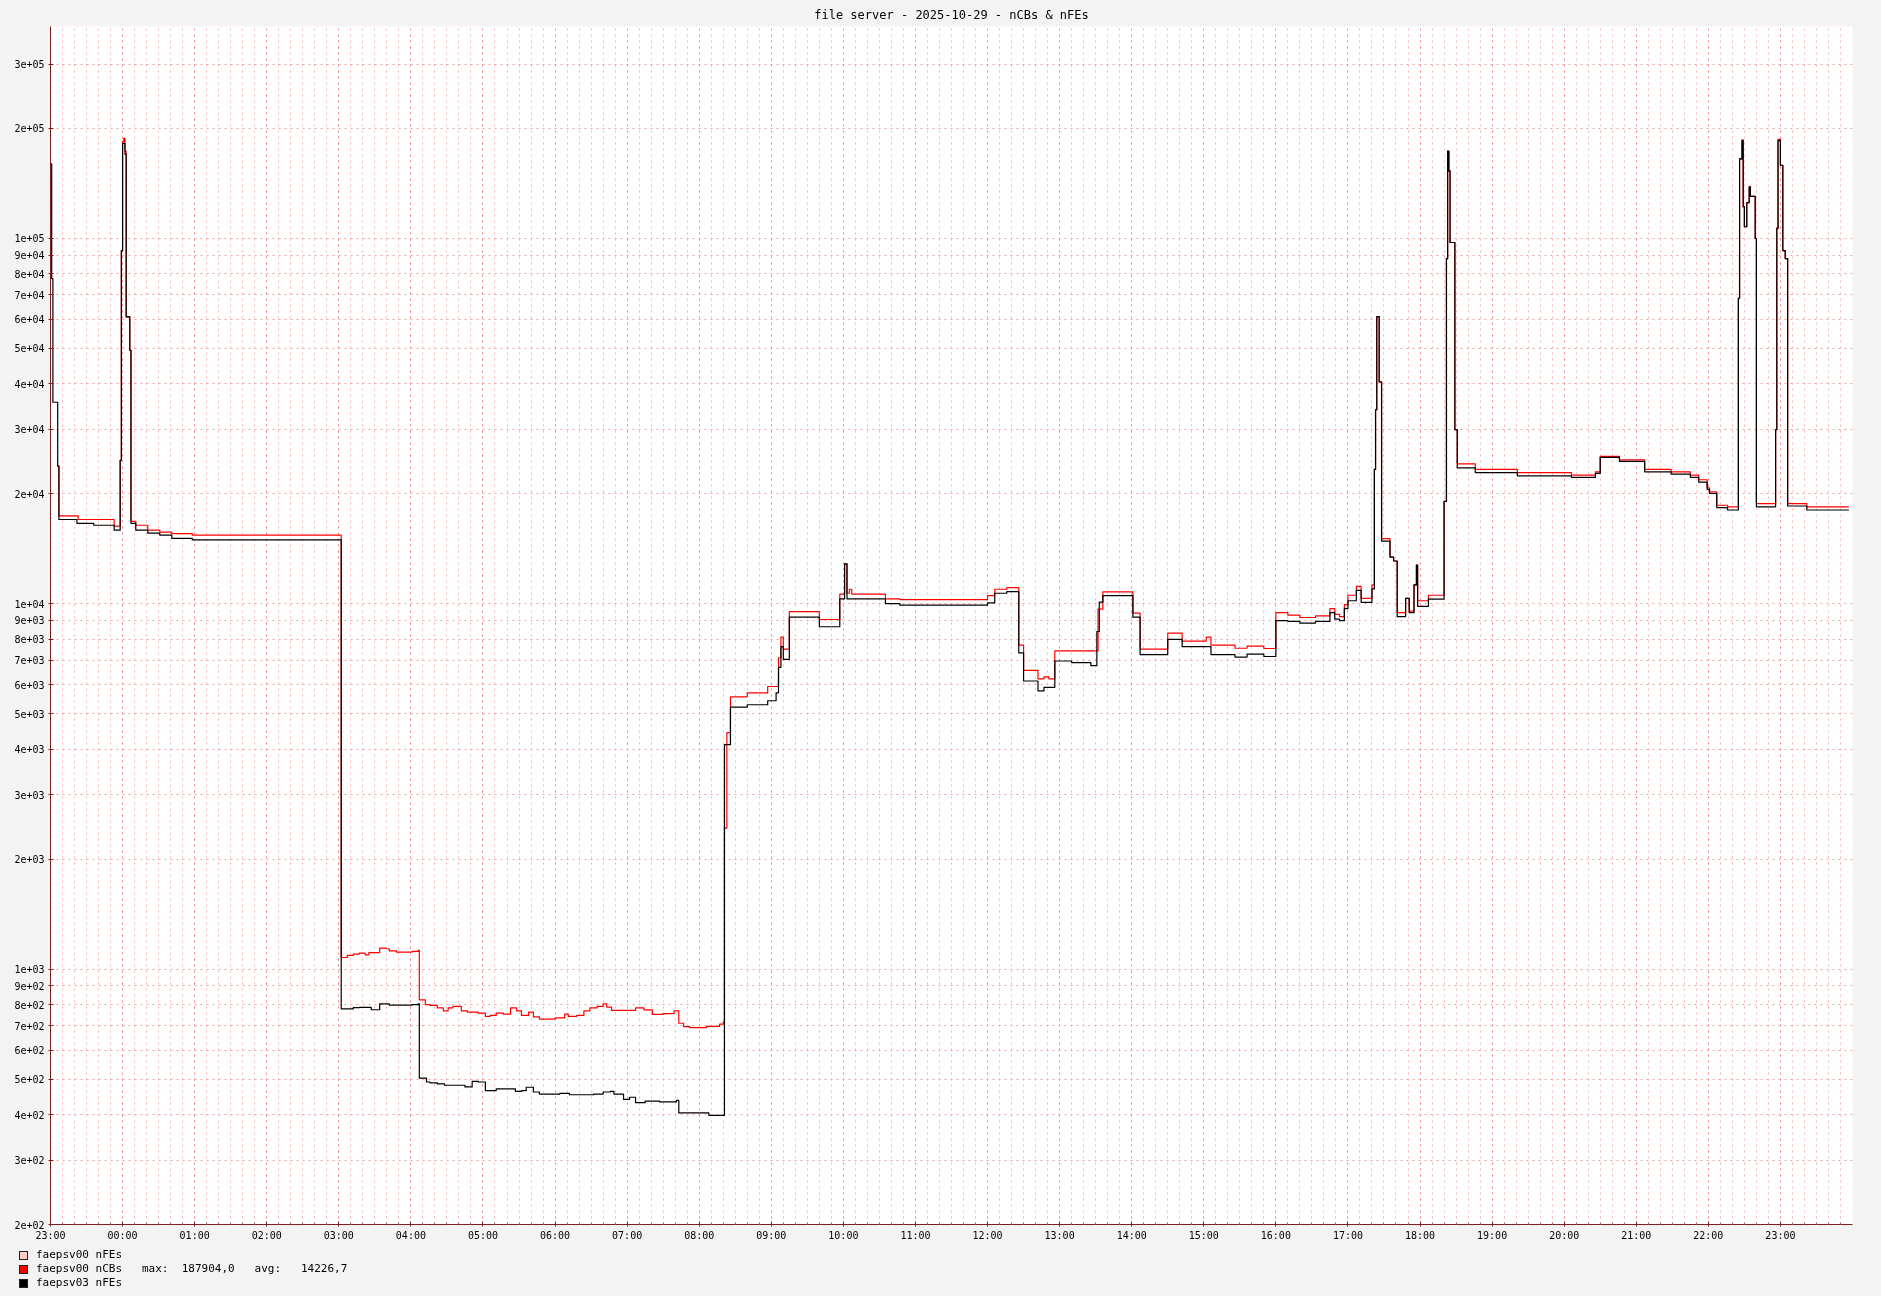 Image resolution: width=1881 pixels, height=1296 pixels. I want to click on y-tick-label: 1e+05, so click(29, 239).